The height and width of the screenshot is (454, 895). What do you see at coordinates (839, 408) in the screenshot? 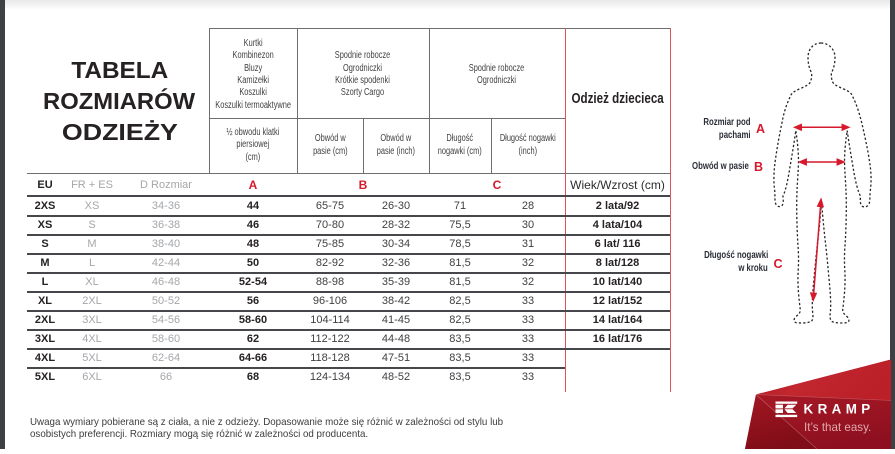
I see `svg-text: KRAMP` at bounding box center [839, 408].